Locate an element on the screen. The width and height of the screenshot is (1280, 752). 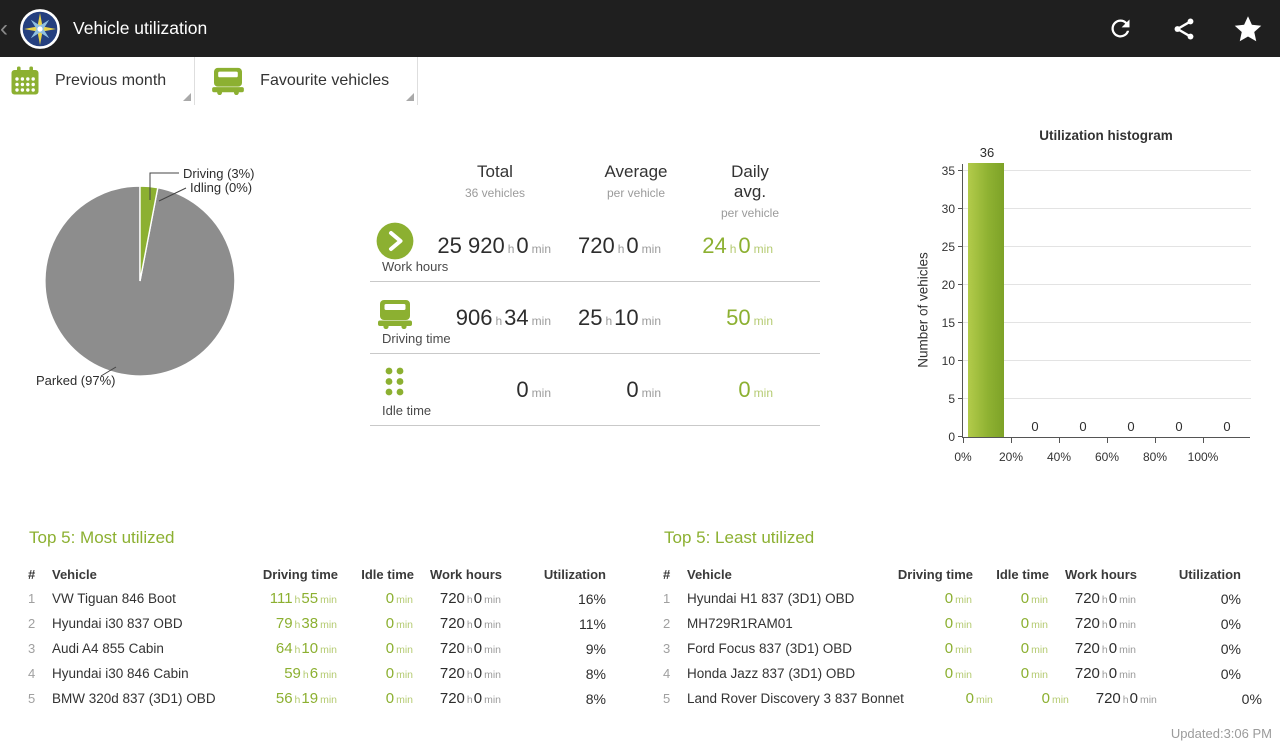
driving-time-value: 64 h10 min is located at coordinates (306, 648).